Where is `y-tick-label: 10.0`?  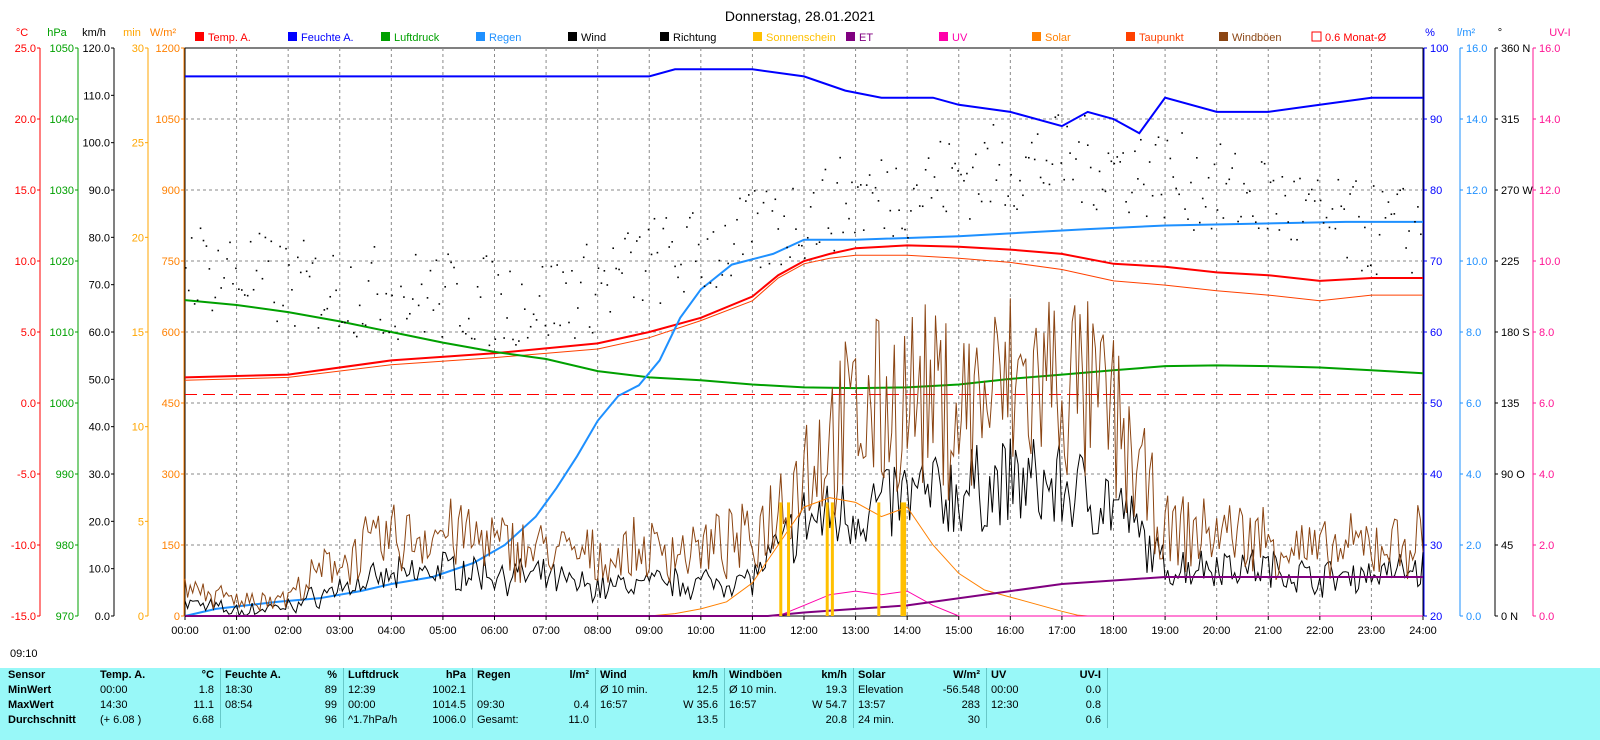 y-tick-label: 10.0 is located at coordinates (1549, 262).